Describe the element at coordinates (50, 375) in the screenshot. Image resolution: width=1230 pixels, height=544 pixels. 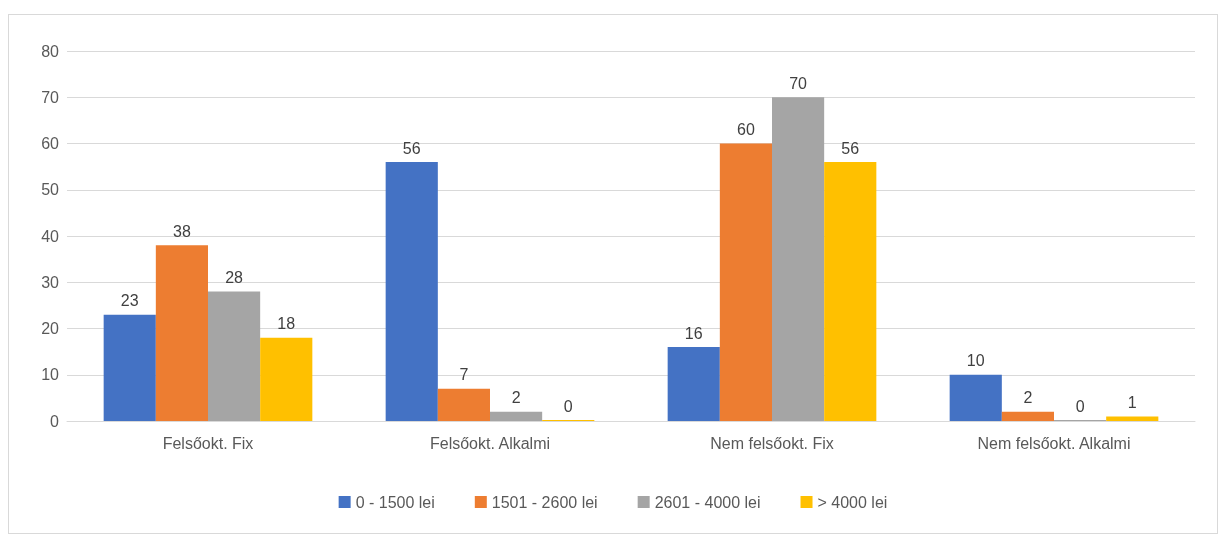
I see `y-tick-label: 10` at that location.